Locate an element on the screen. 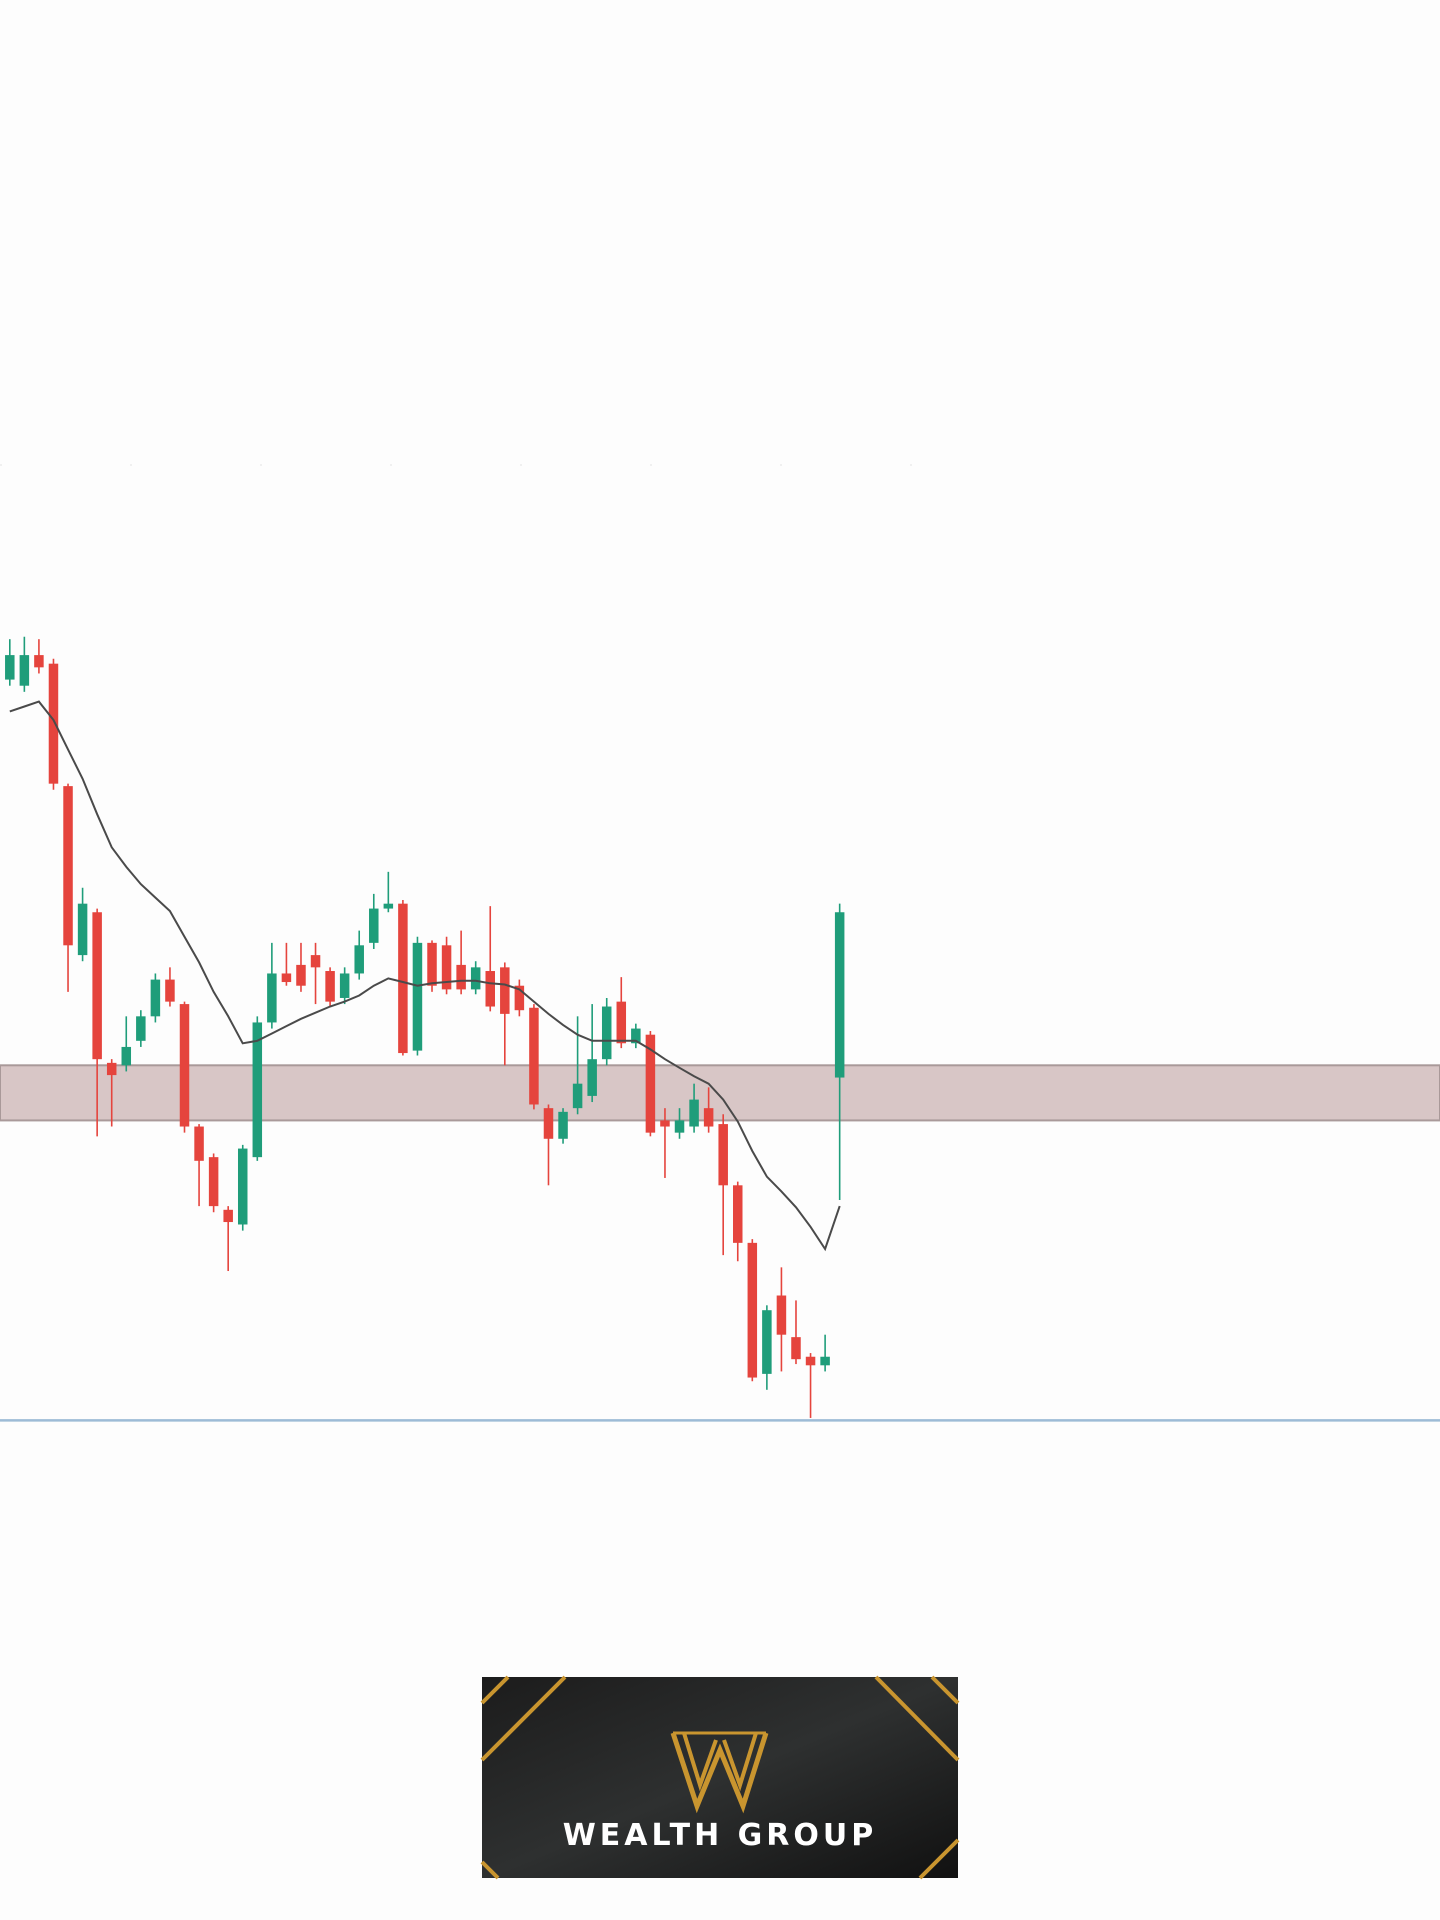 This screenshot has height=1920, width=1440. logo-box is located at coordinates (720, 1777).